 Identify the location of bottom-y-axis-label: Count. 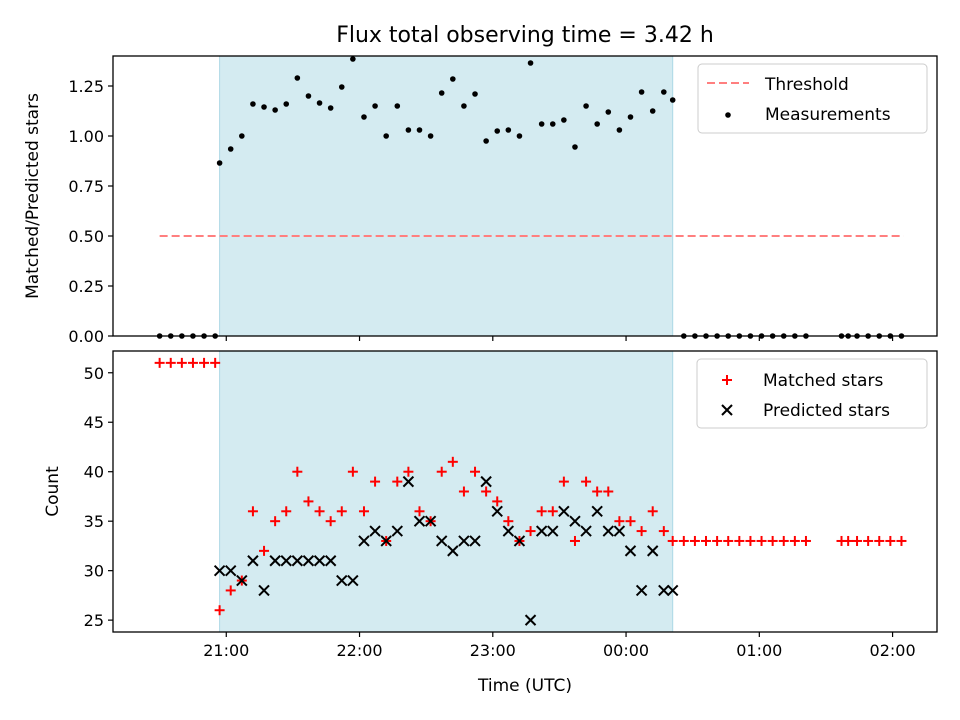
(53, 491).